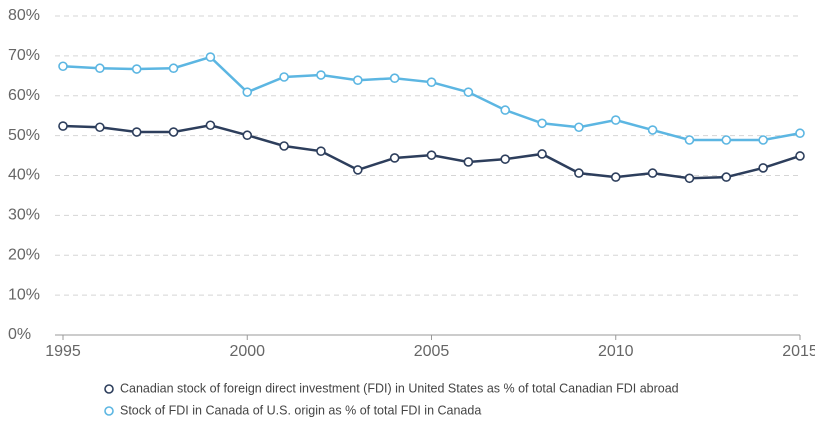 This screenshot has height=423, width=815. What do you see at coordinates (24, 254) in the screenshot?
I see `y-tick-label: 20%` at bounding box center [24, 254].